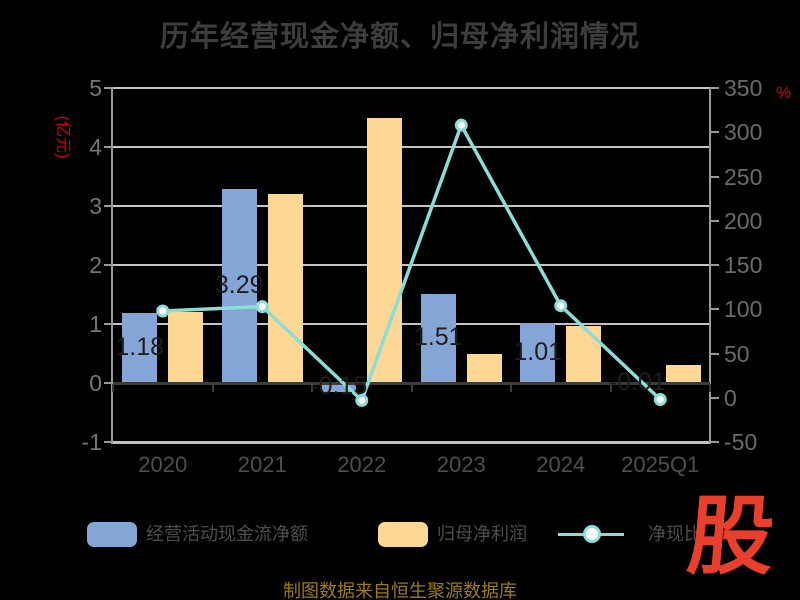 This screenshot has width=800, height=600. Describe the element at coordinates (683, 373) in the screenshot. I see `bar-net-profit` at that location.